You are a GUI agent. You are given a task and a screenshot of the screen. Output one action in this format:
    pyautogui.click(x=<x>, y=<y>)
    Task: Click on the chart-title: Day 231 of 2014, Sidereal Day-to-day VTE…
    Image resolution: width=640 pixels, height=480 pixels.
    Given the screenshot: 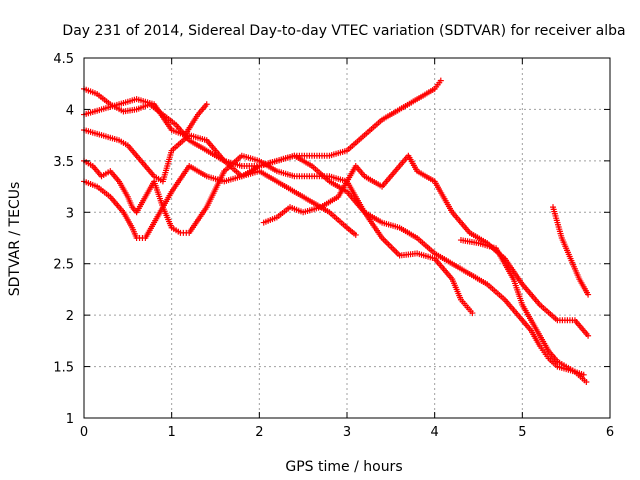 What is the action you would take?
    pyautogui.click(x=343, y=31)
    